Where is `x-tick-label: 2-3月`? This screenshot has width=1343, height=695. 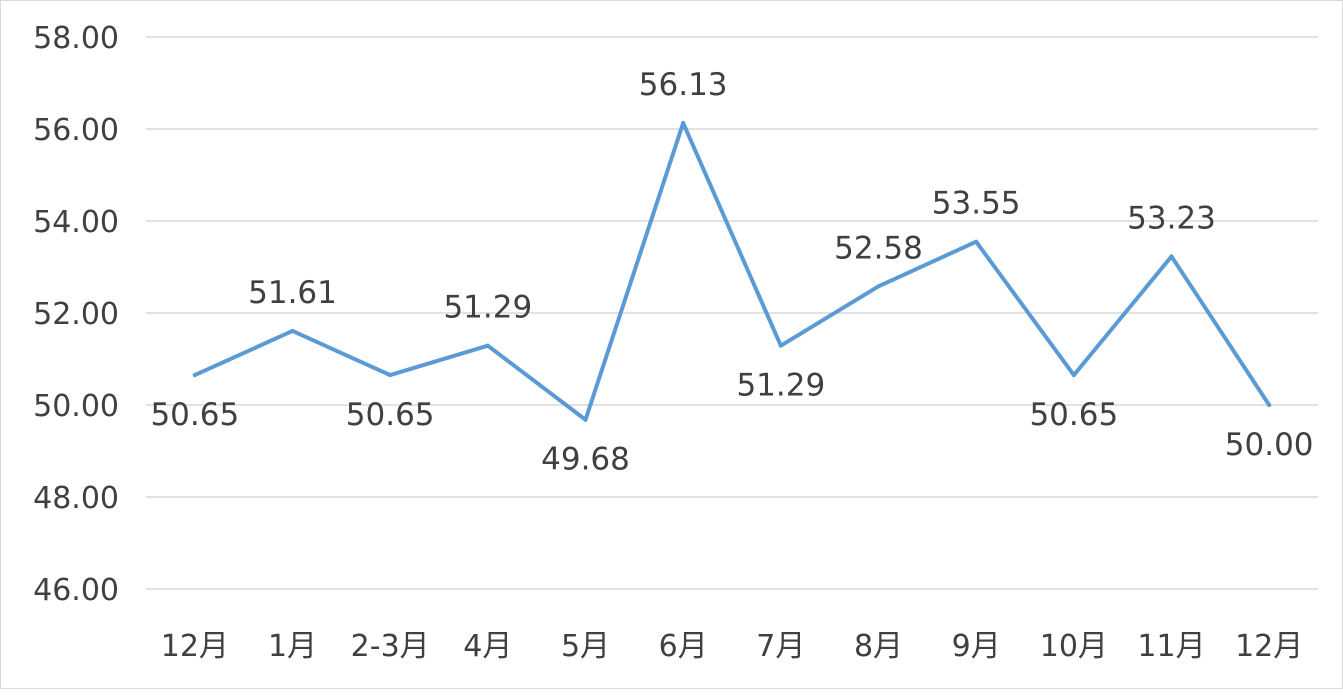
x-tick-label: 2-3月 is located at coordinates (390, 646).